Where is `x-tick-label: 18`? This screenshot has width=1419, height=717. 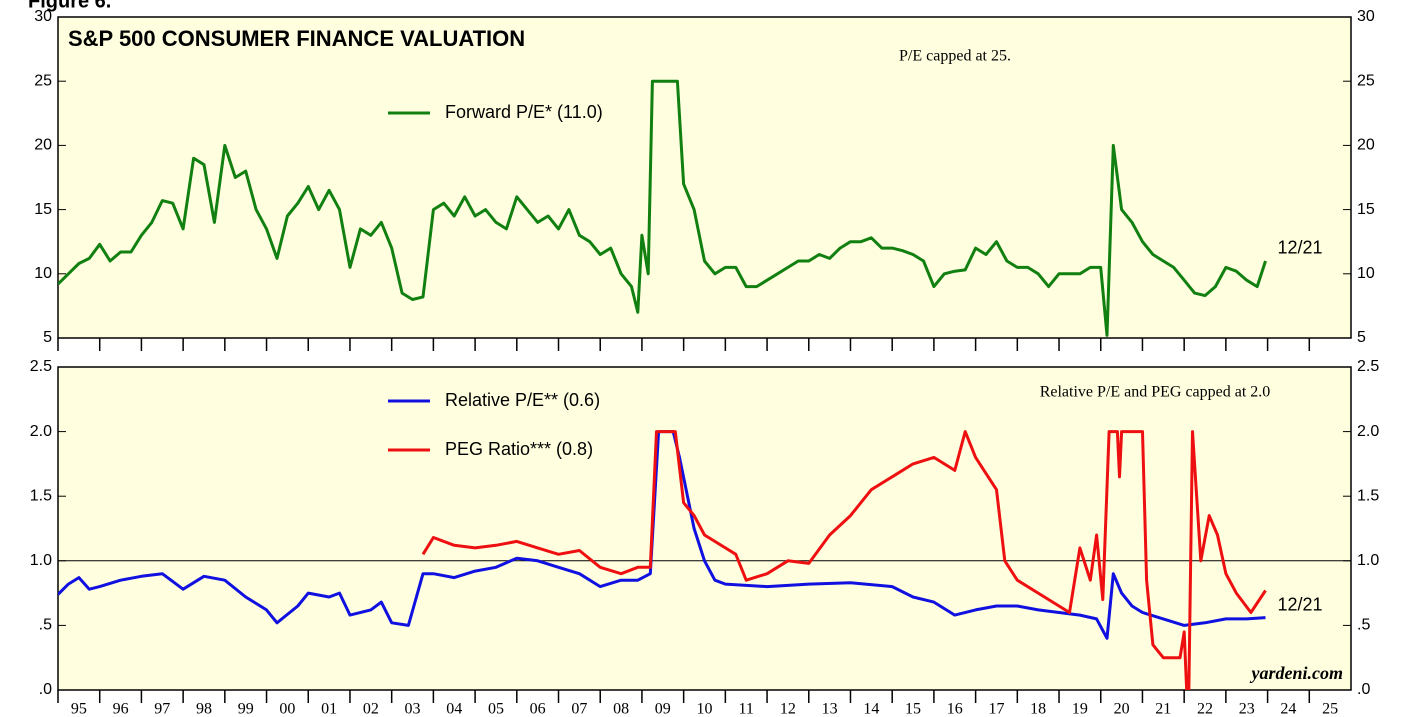 x-tick-label: 18 is located at coordinates (1038, 709).